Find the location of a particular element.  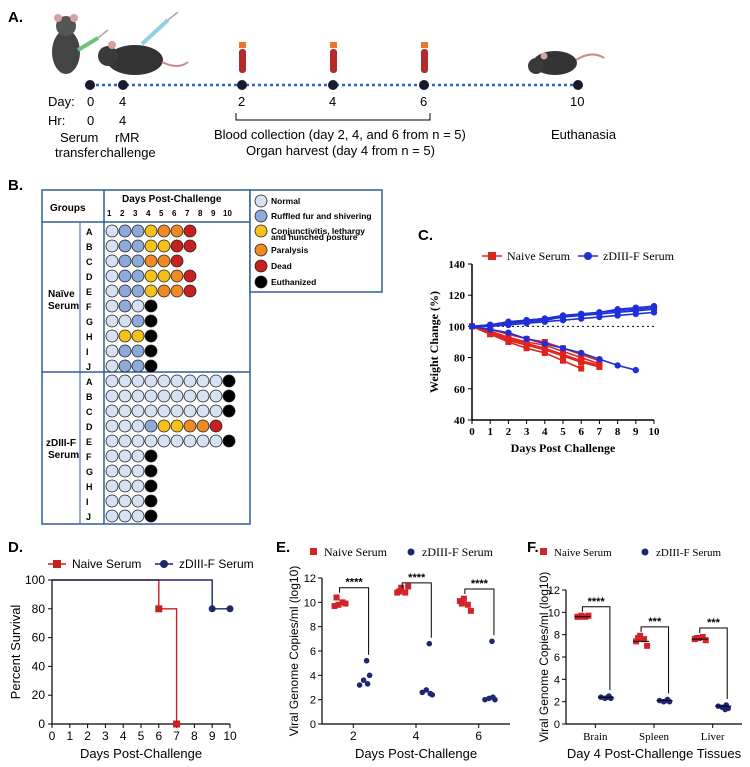

y-tick-label: 40 is located at coordinates (39, 666).